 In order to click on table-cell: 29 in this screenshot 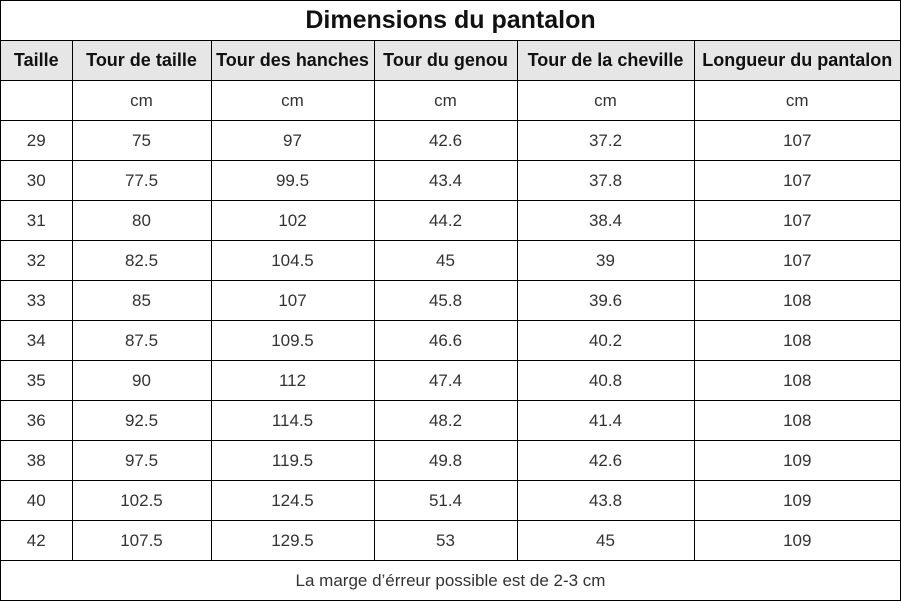, I will do `click(37, 140)`.